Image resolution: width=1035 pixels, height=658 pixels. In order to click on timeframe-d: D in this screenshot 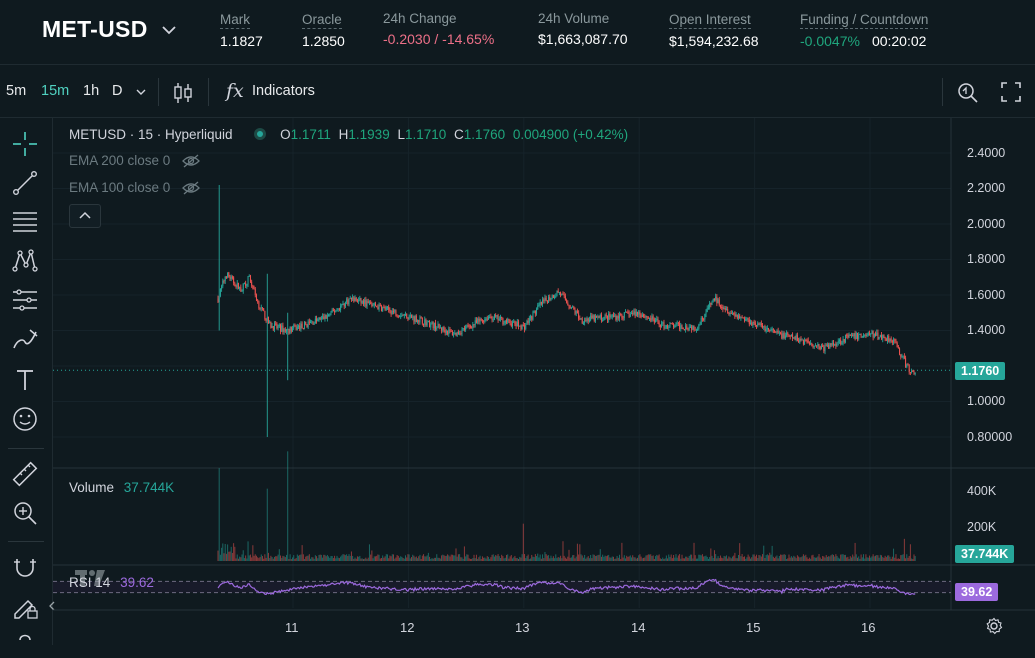, I will do `click(117, 91)`.